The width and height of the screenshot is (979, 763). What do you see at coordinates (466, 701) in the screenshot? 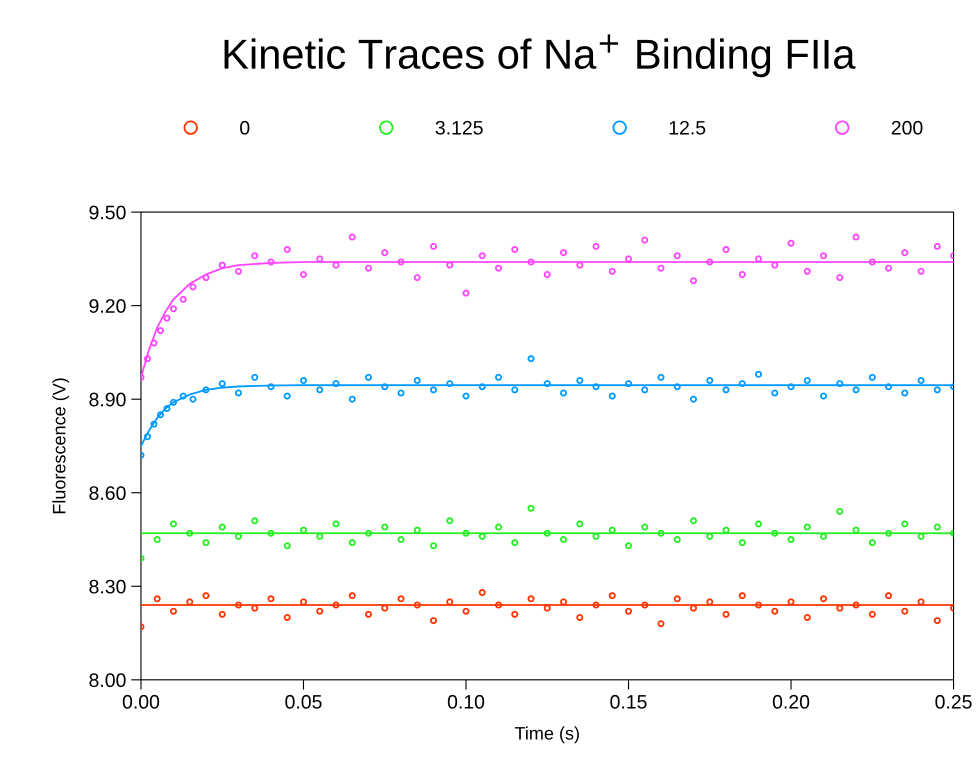
I see `x-tick-label: 0.10` at bounding box center [466, 701].